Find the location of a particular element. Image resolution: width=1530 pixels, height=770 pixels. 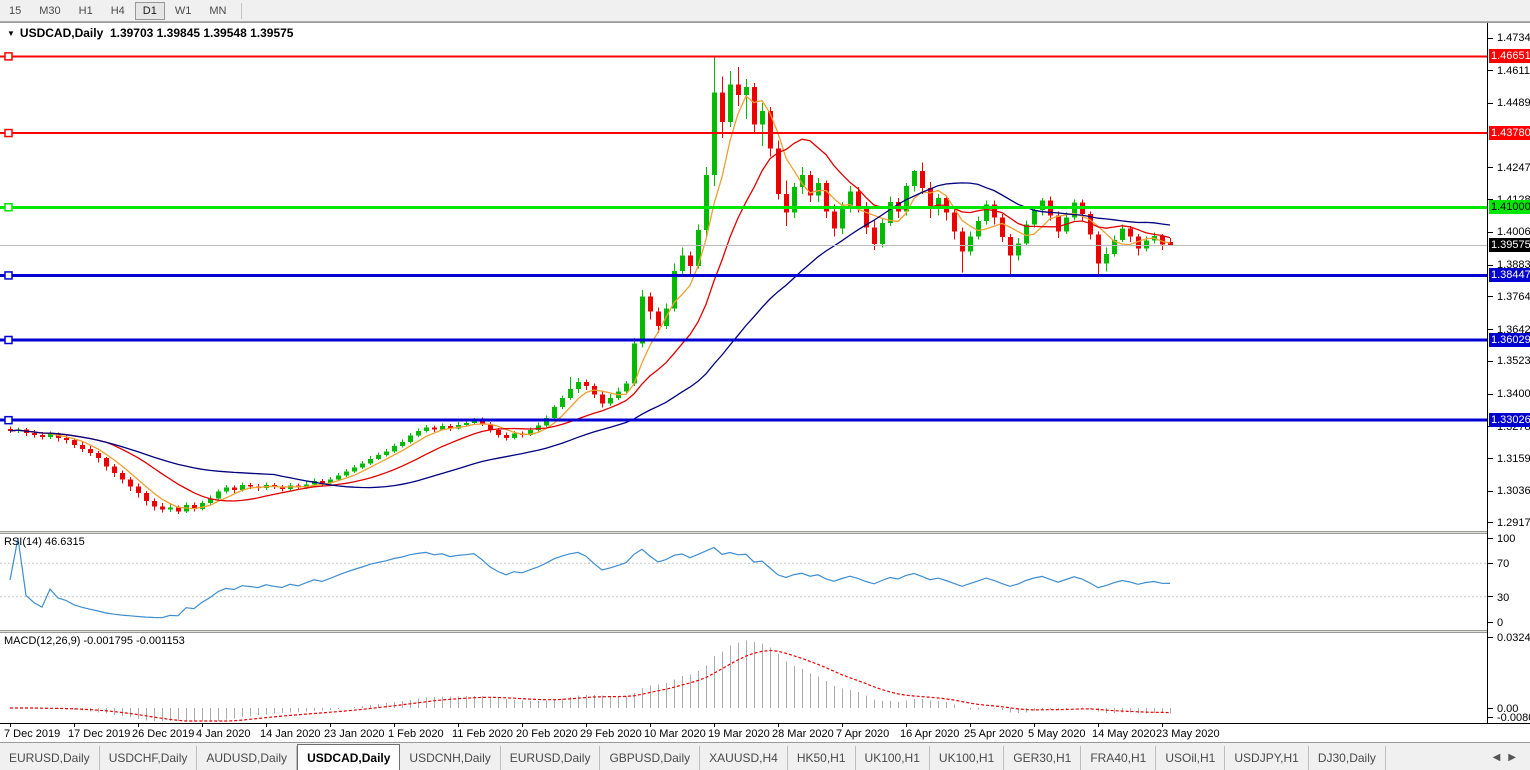

price-badge-1.33026: 1.33026 is located at coordinates (1509, 420).